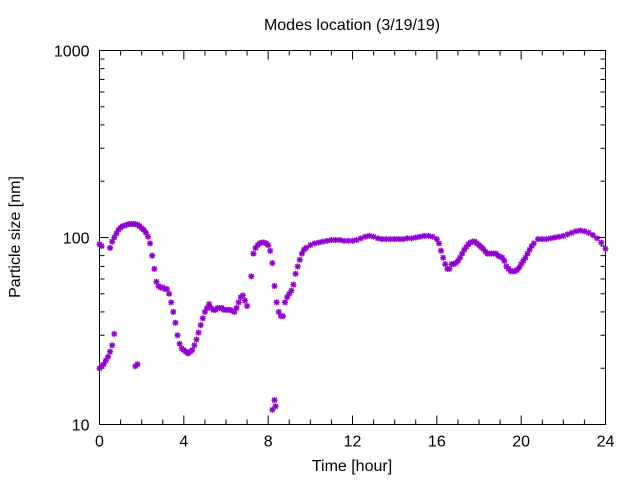 The height and width of the screenshot is (480, 640). Describe the element at coordinates (72, 52) in the screenshot. I see `y-tick-label: 1000` at that location.